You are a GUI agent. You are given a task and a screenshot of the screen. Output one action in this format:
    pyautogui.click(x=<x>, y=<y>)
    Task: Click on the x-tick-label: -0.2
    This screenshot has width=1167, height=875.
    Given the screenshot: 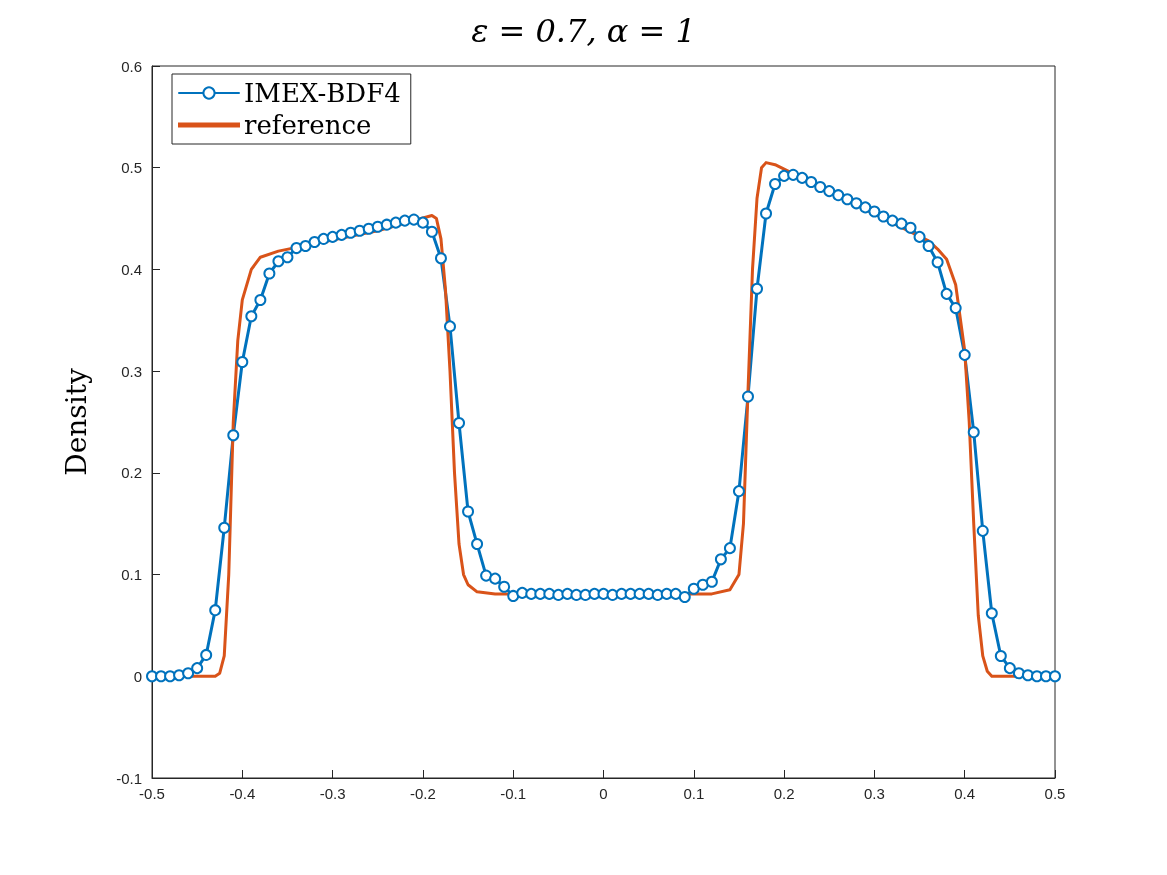 What is the action you would take?
    pyautogui.click(x=422, y=793)
    